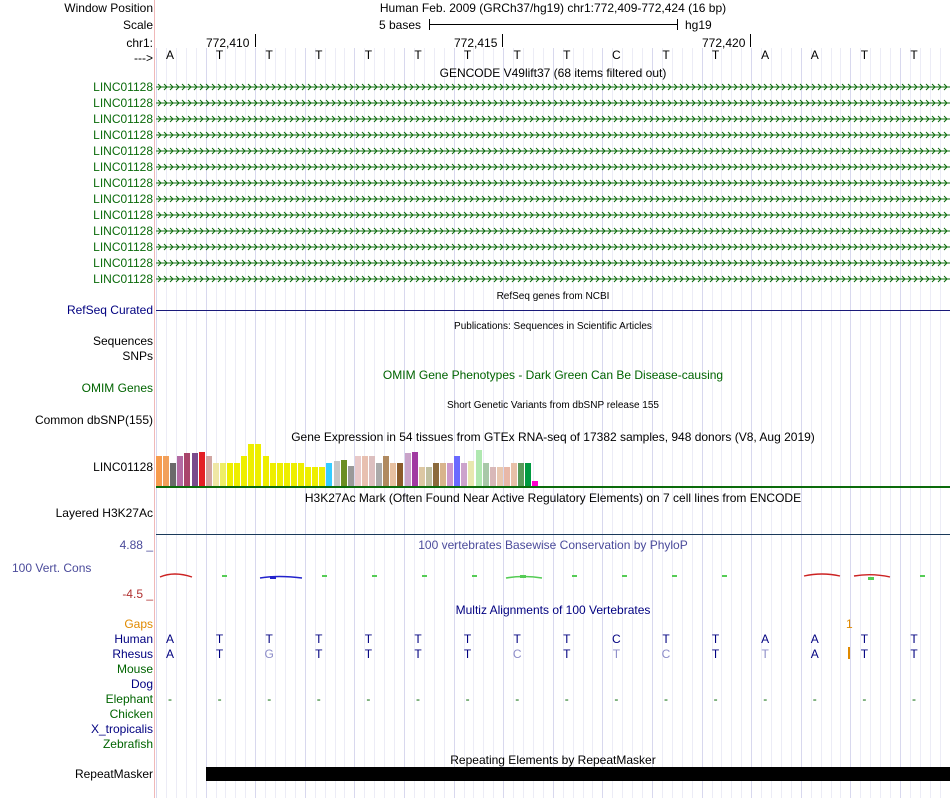  What do you see at coordinates (104, 513) in the screenshot?
I see `h3k27ac-track-label: Layered H3K27Ac` at bounding box center [104, 513].